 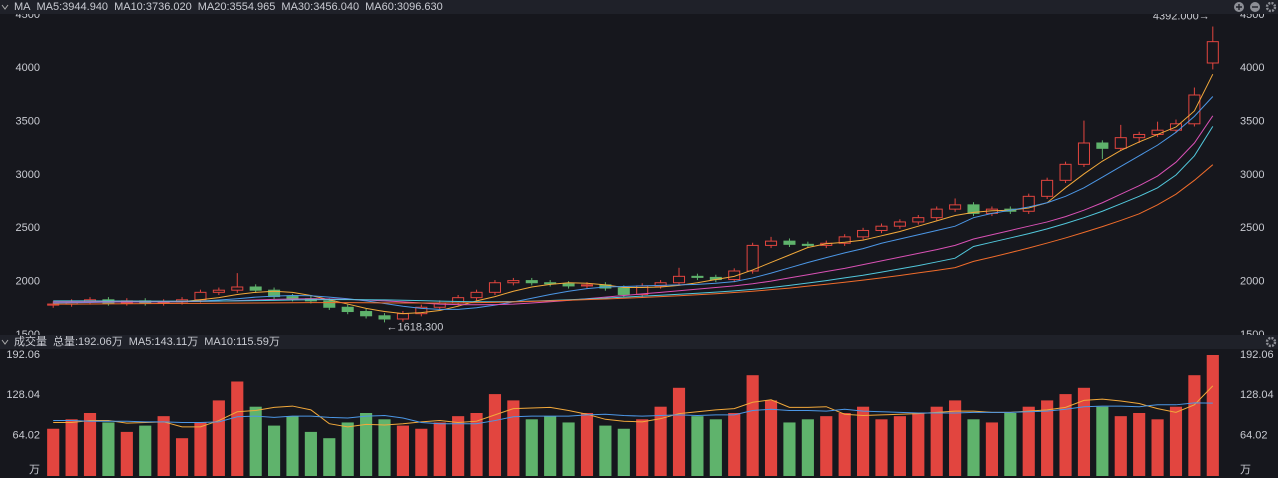 I want to click on legend-label: MA5:3944.940, so click(x=73, y=7).